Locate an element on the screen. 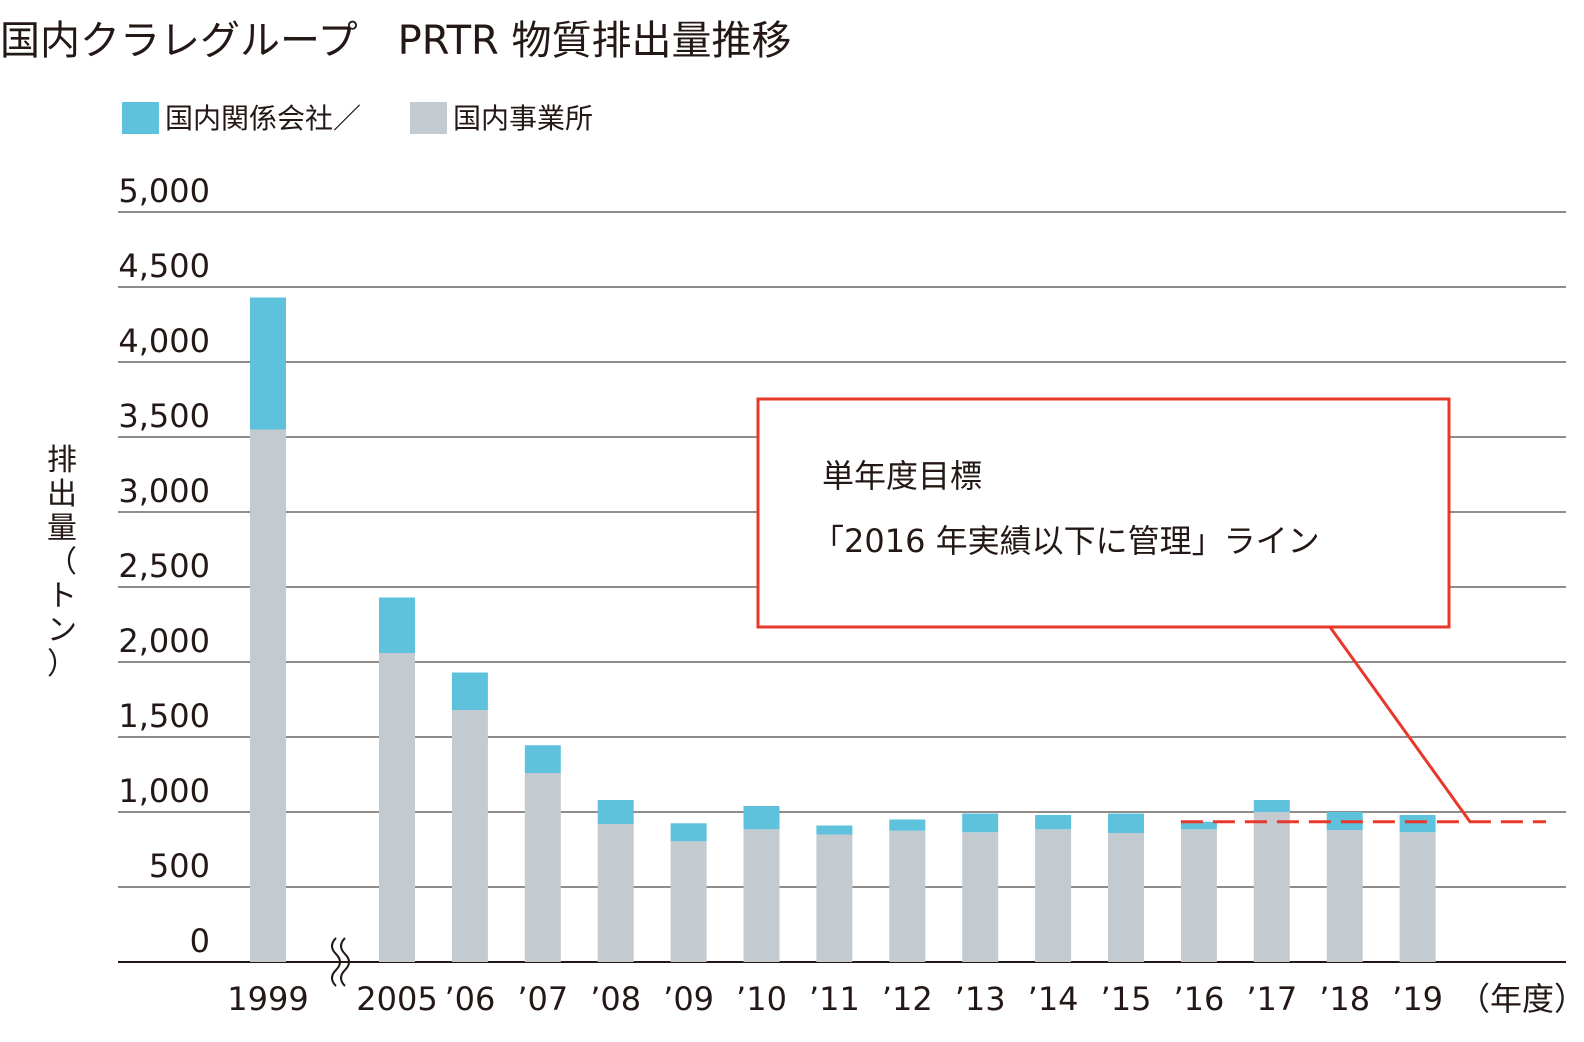  y-tick-label: 1,000 is located at coordinates (164, 791).